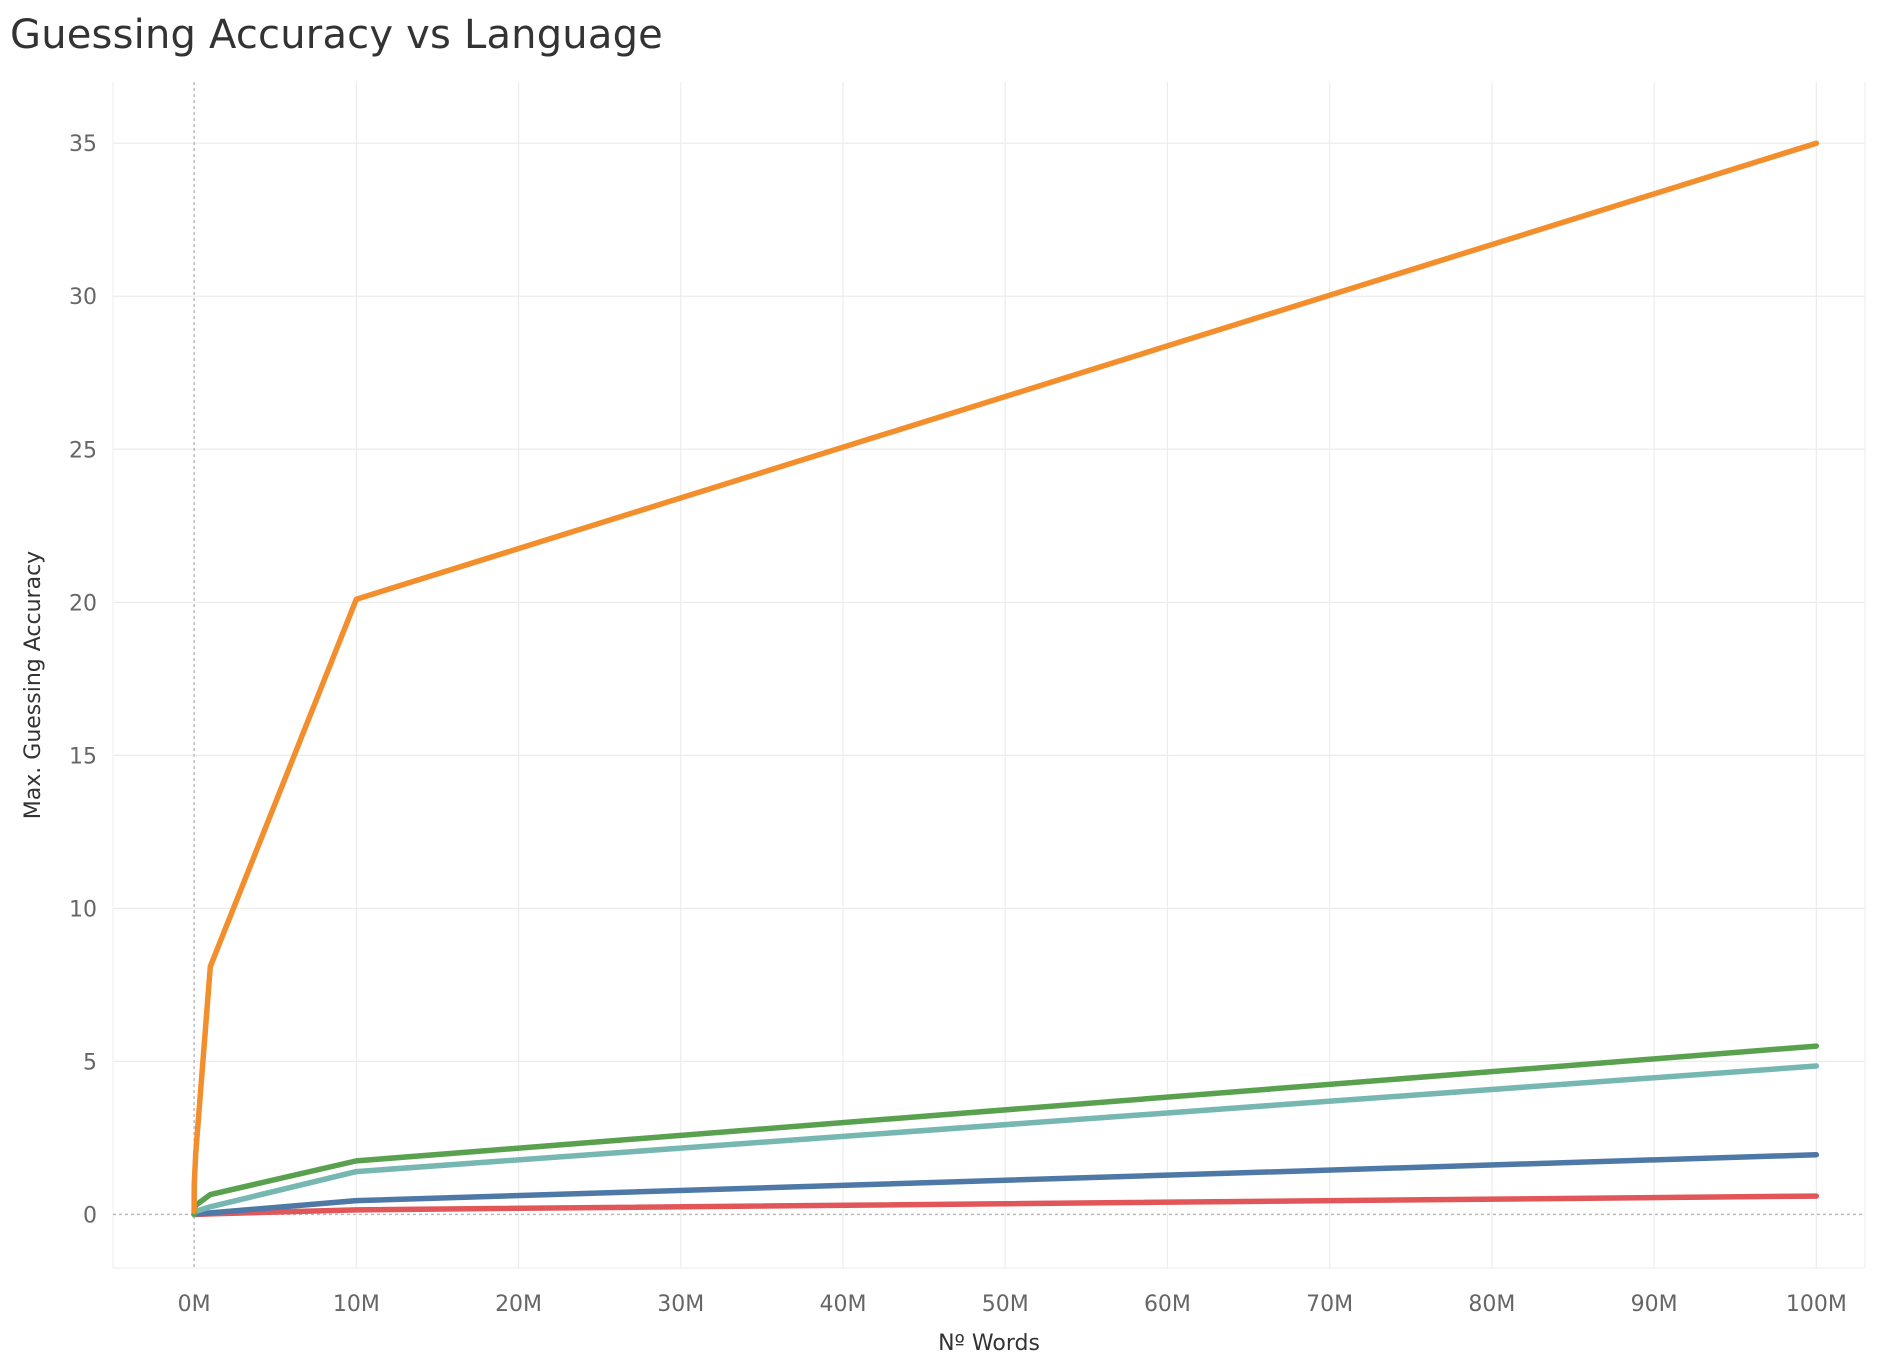 This screenshot has height=1366, width=1886. Describe the element at coordinates (989, 1343) in the screenshot. I see `x-axis-title: Nº Words` at that location.